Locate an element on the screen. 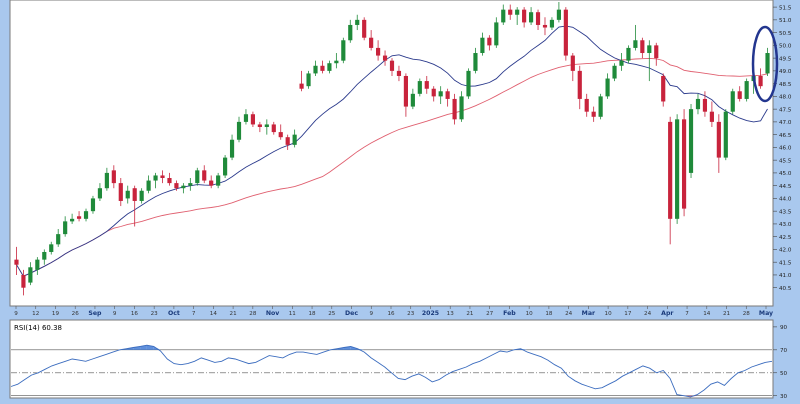  y-tick-label: 44.0 is located at coordinates (785, 200).